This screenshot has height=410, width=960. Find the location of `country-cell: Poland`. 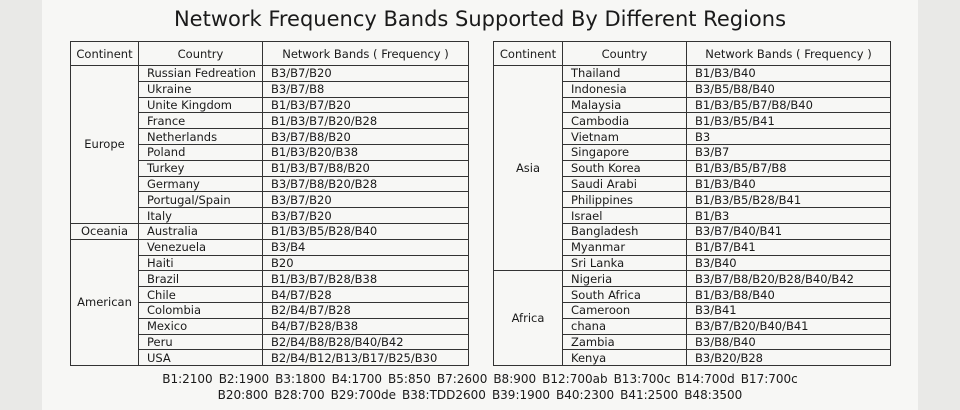

country-cell: Poland is located at coordinates (200, 152).